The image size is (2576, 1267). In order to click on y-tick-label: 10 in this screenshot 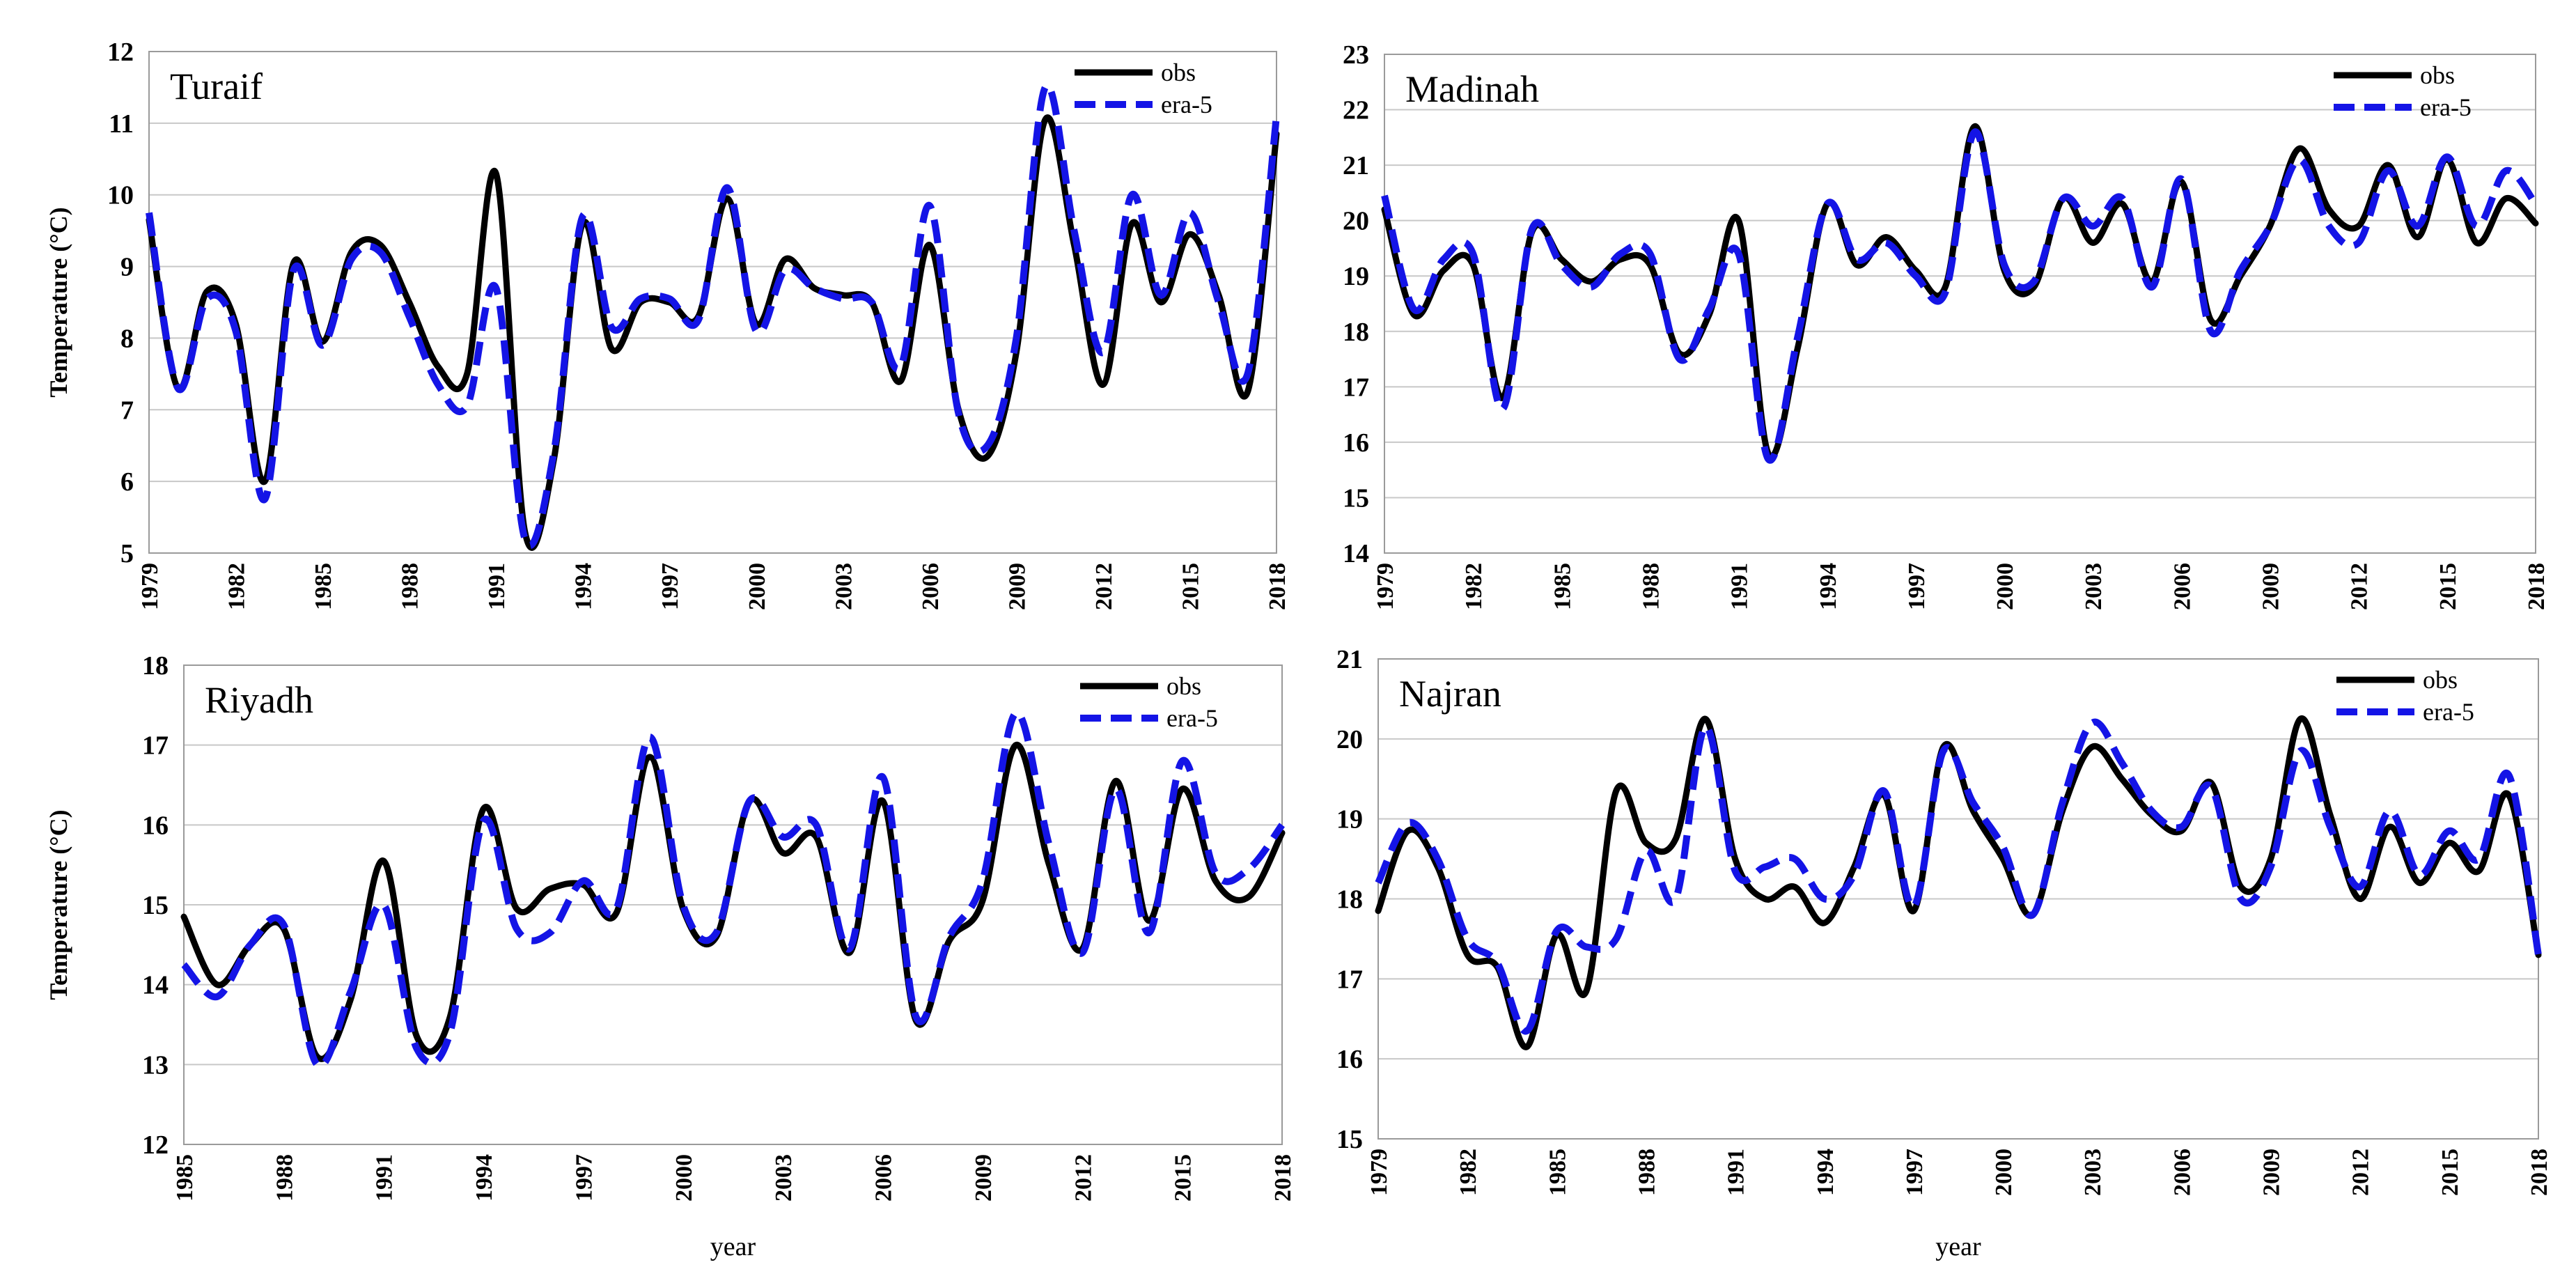, I will do `click(121, 195)`.